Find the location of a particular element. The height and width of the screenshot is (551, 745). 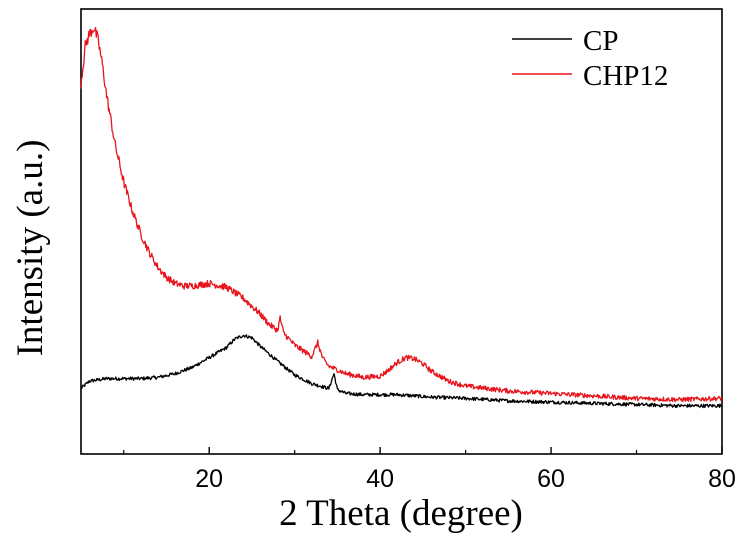

legend-label-cp: CP is located at coordinates (600, 41).